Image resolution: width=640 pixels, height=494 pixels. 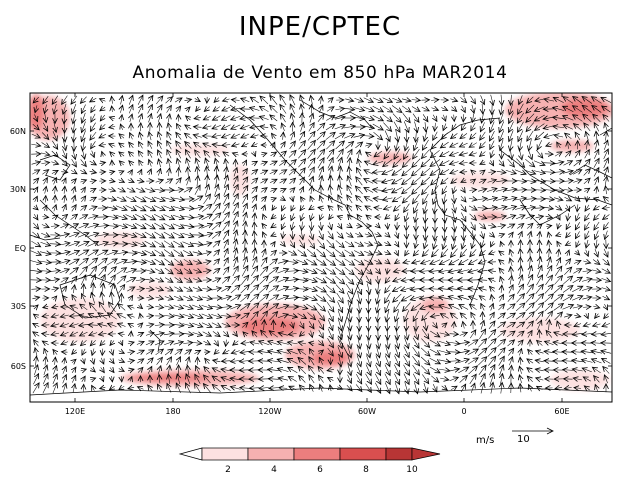 I want to click on colorbar-cell-low, so click(x=190, y=454).